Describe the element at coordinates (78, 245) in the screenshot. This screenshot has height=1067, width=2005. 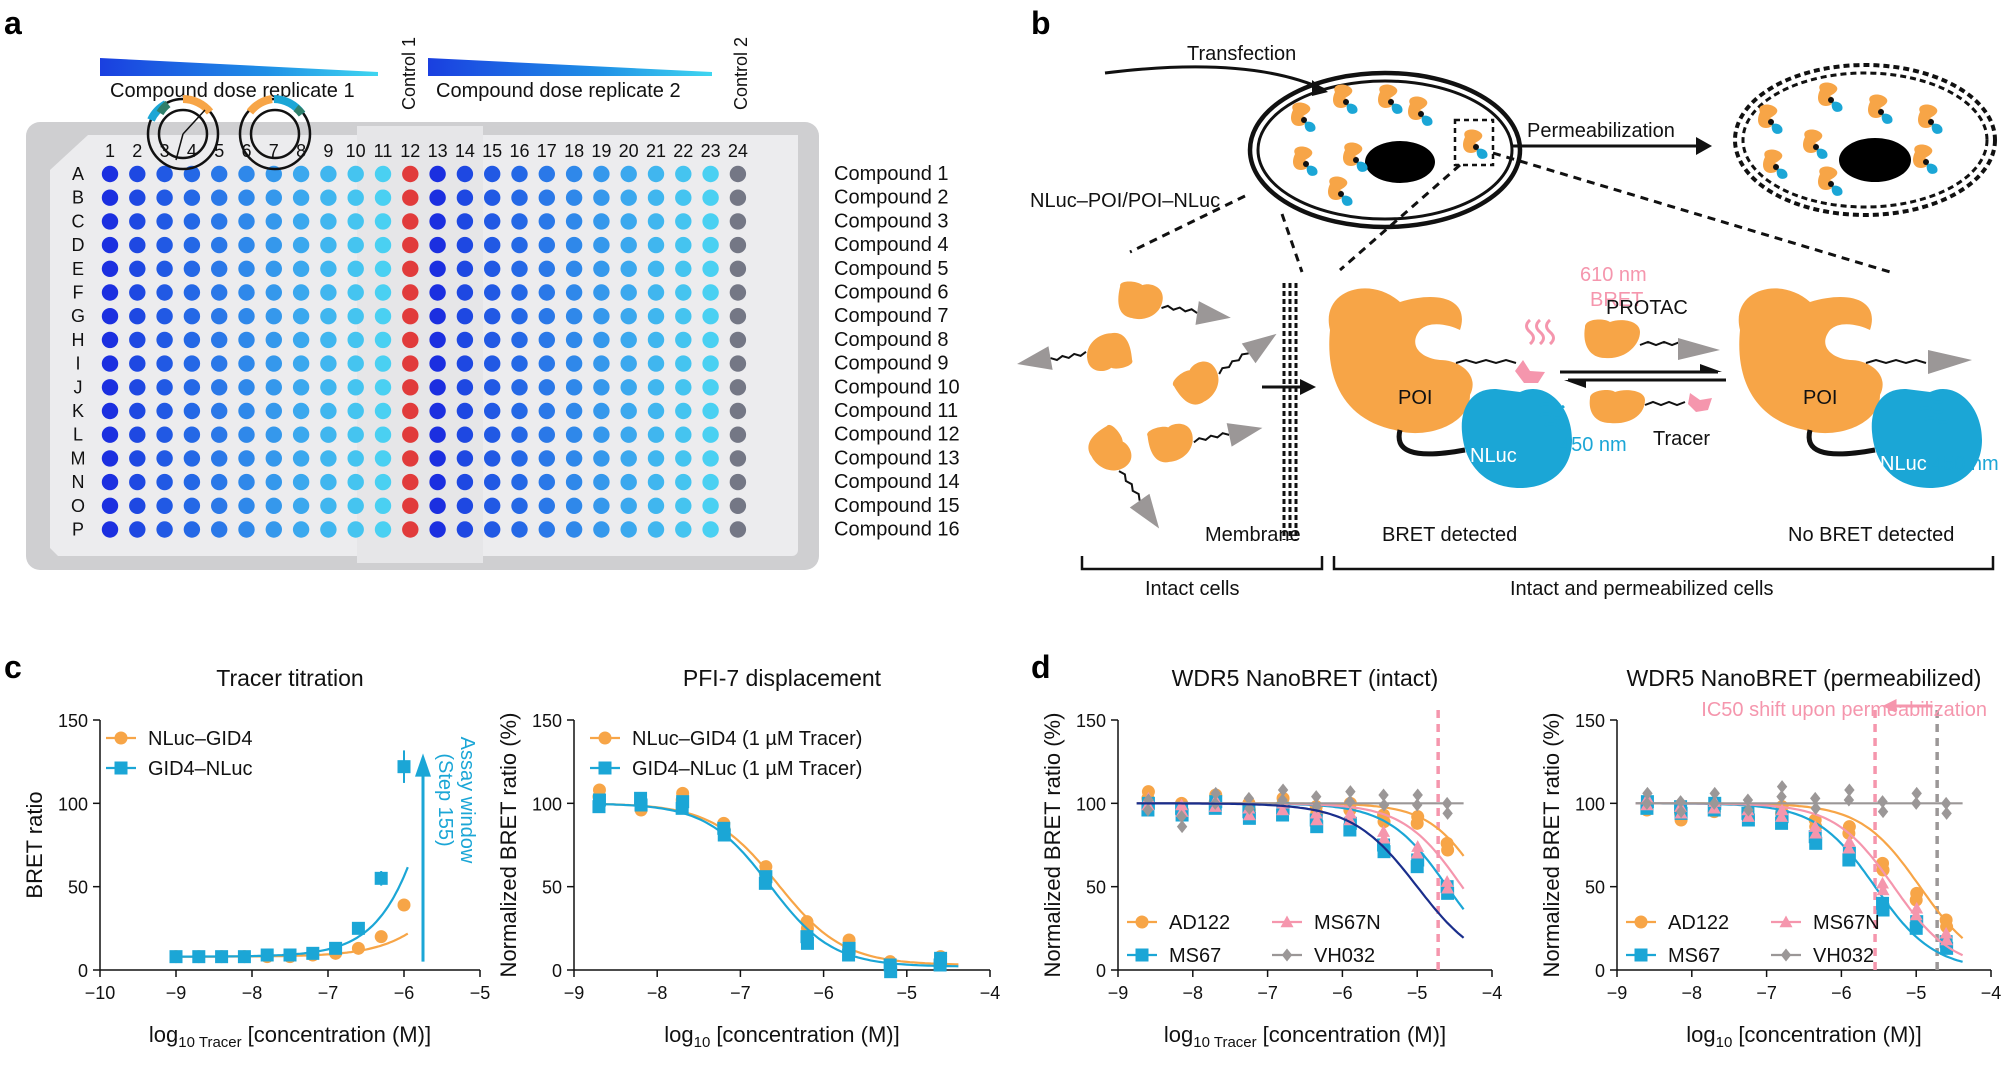
I see `plate-row-label: D` at that location.